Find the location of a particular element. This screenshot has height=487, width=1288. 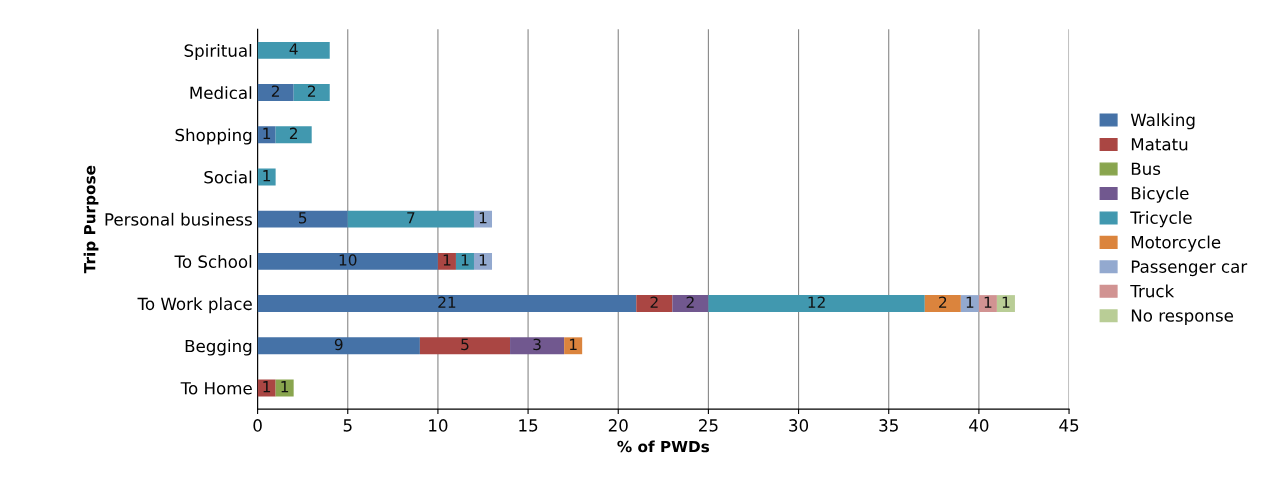

y-tick-label: Personal business is located at coordinates (178, 219).